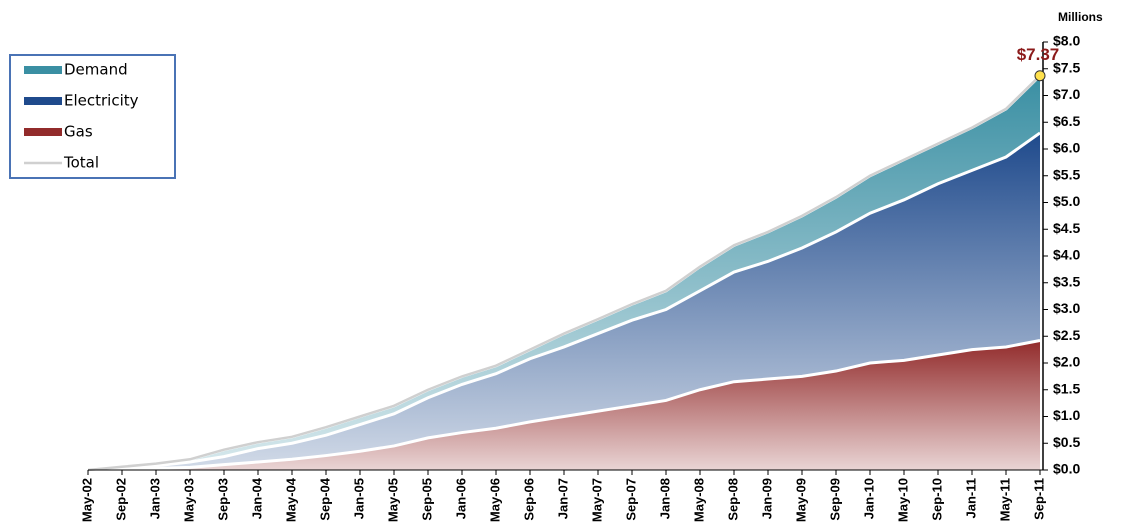  What do you see at coordinates (868, 498) in the screenshot?
I see `x-tick-label: Jan-10` at bounding box center [868, 498].